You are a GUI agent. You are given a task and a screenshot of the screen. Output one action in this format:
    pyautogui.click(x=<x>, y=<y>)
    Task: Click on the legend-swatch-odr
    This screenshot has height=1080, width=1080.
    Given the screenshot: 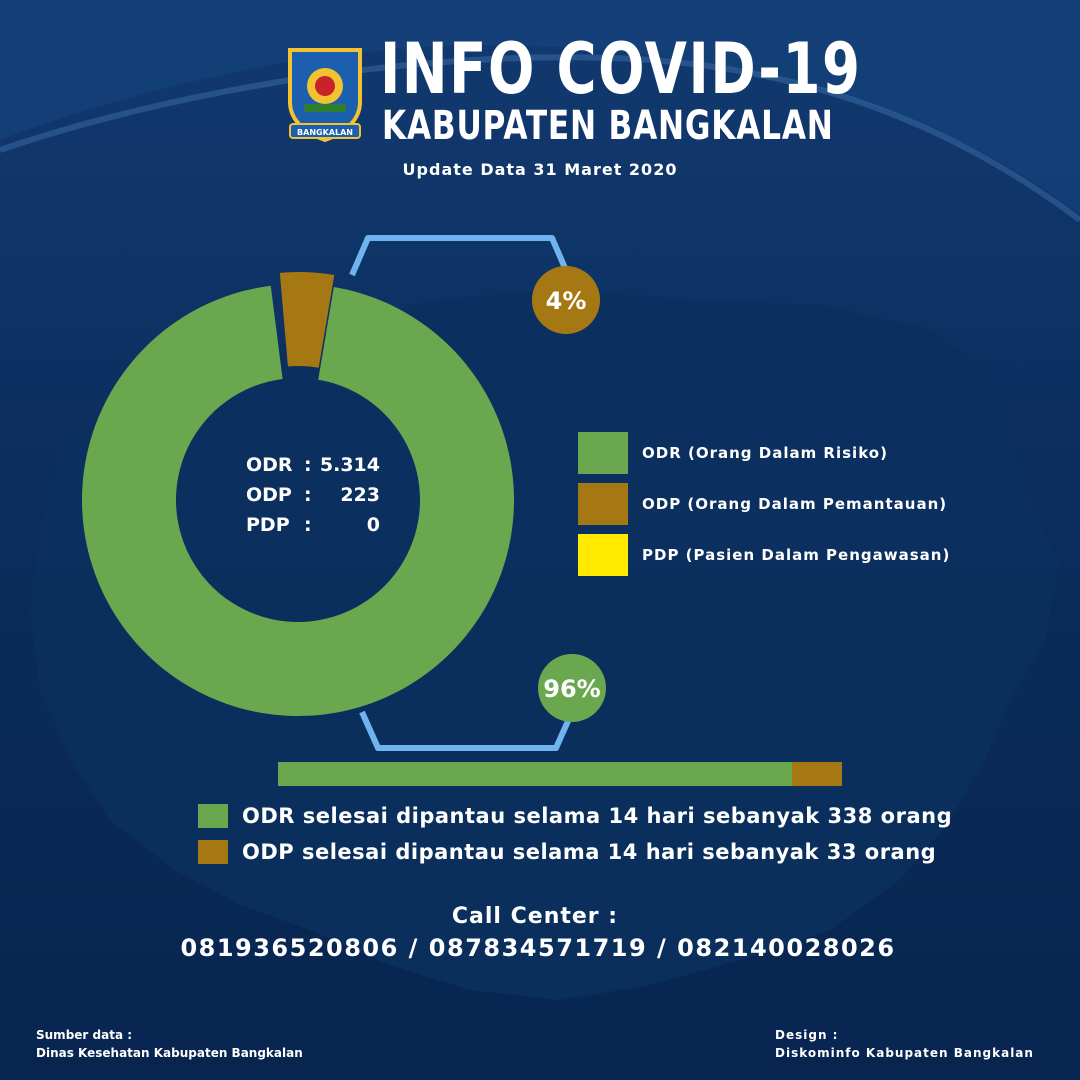 What is the action you would take?
    pyautogui.click(x=603, y=453)
    